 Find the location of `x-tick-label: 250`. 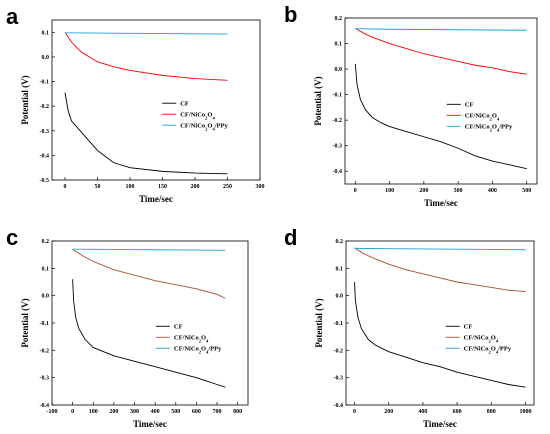

x-tick-label: 250 is located at coordinates (227, 187).